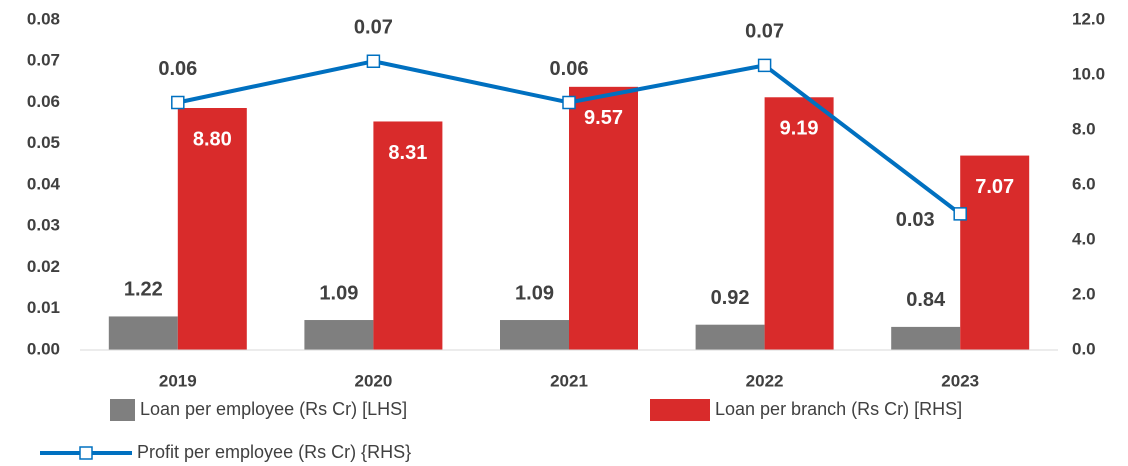 The image size is (1128, 466). Describe the element at coordinates (730, 298) in the screenshot. I see `data-label: 0.92` at that location.